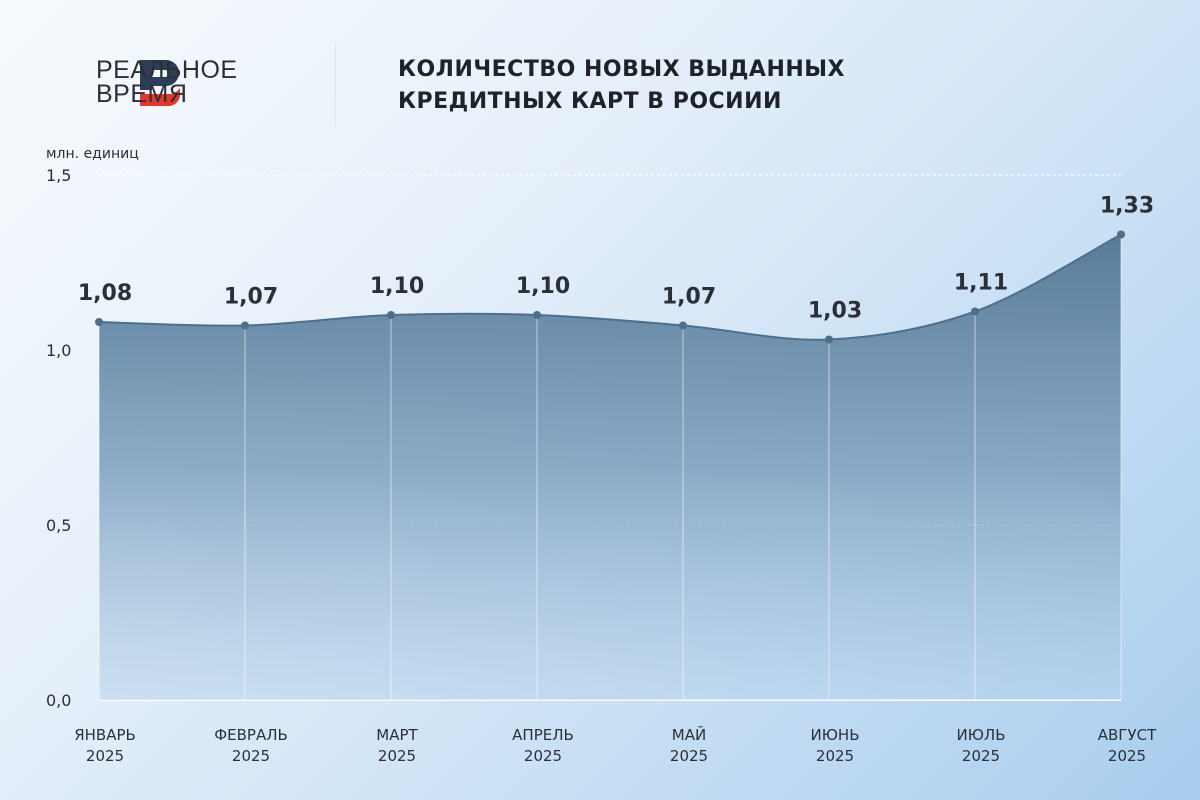  I want to click on x-tick-month: МАРТ, so click(397, 735).